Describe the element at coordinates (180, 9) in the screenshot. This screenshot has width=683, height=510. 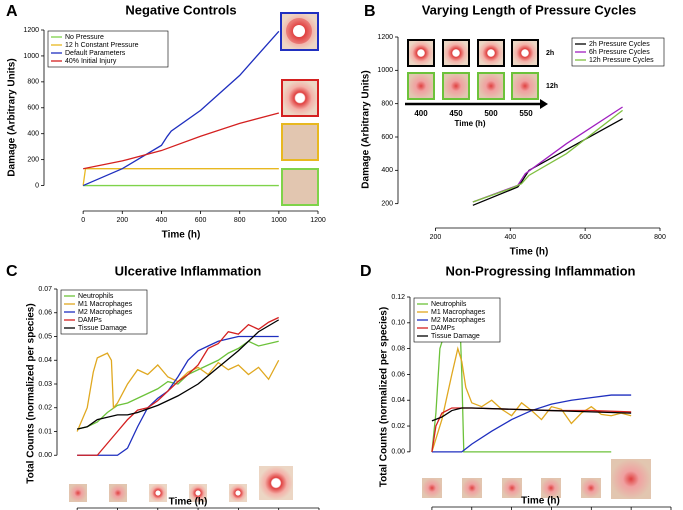
I see `chart-title: Negative Controls` at that location.